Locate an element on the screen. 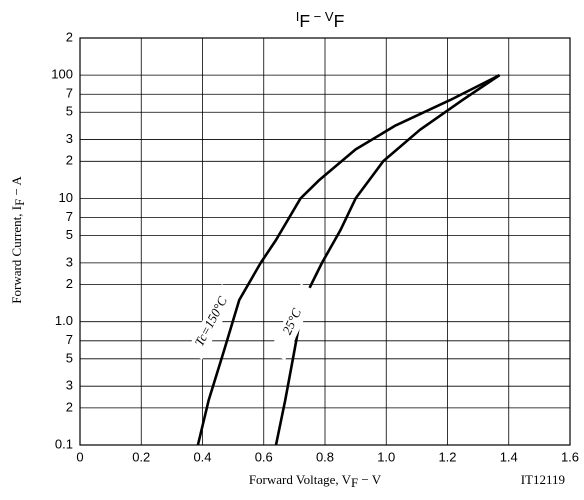  figure-id: IT12119 is located at coordinates (543, 479).